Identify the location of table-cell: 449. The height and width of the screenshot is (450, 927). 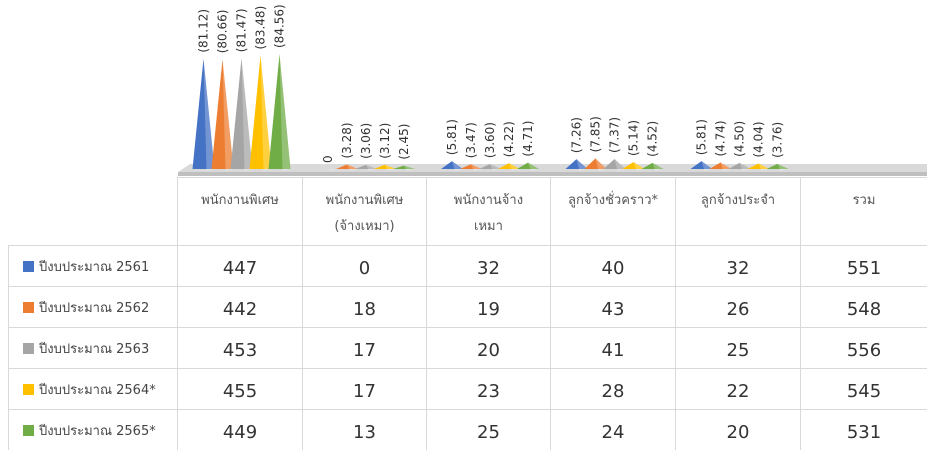
(240, 429).